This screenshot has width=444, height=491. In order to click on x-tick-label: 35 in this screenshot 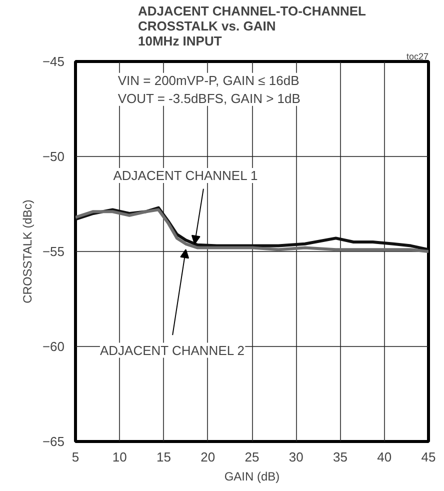, I will do `click(340, 457)`.